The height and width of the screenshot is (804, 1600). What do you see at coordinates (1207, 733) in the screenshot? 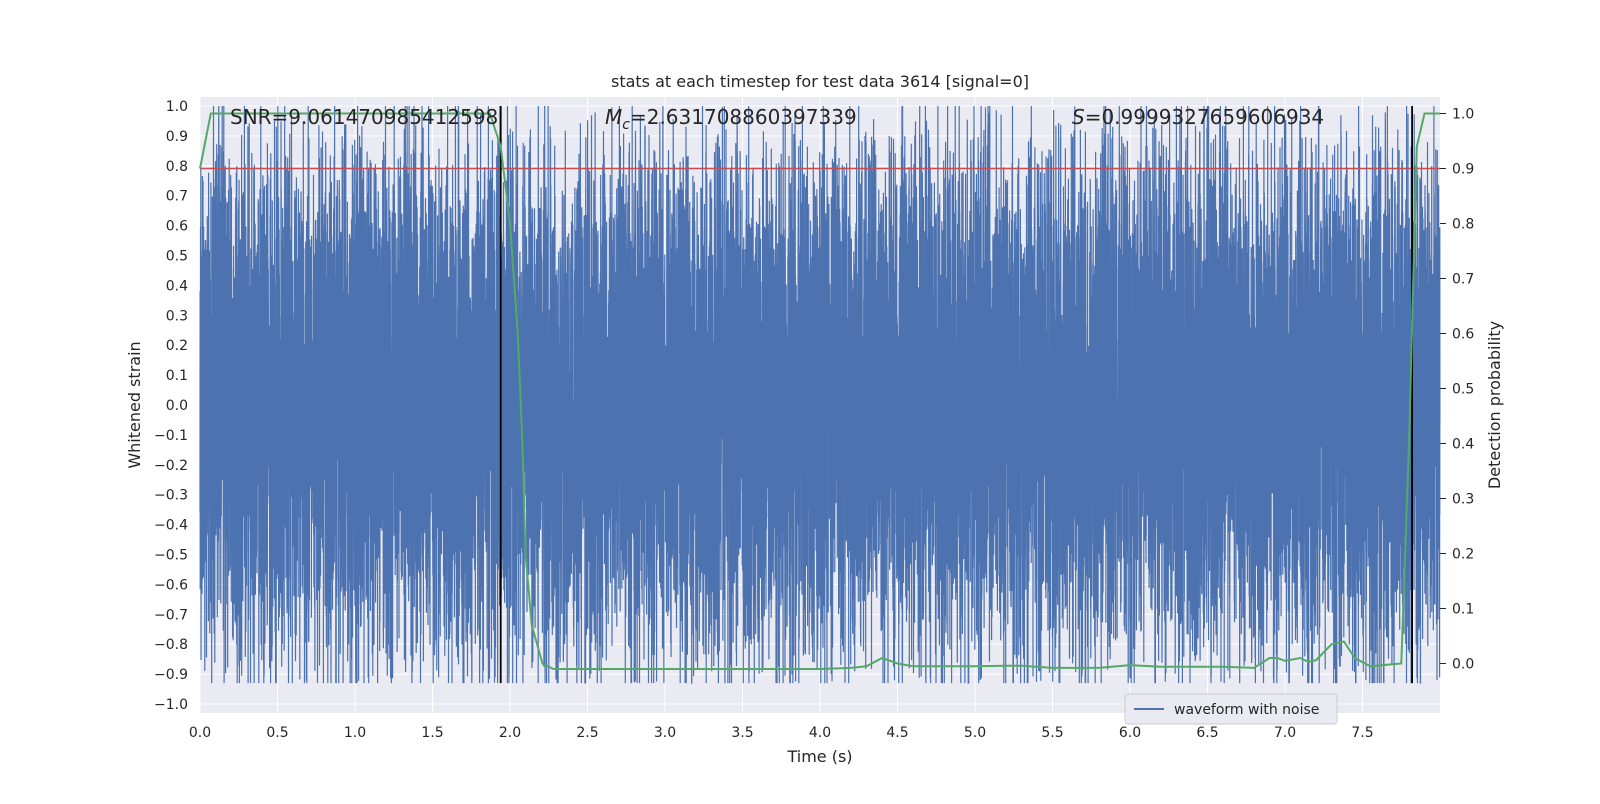
I see `x-tick-label: 6.5` at bounding box center [1207, 733].